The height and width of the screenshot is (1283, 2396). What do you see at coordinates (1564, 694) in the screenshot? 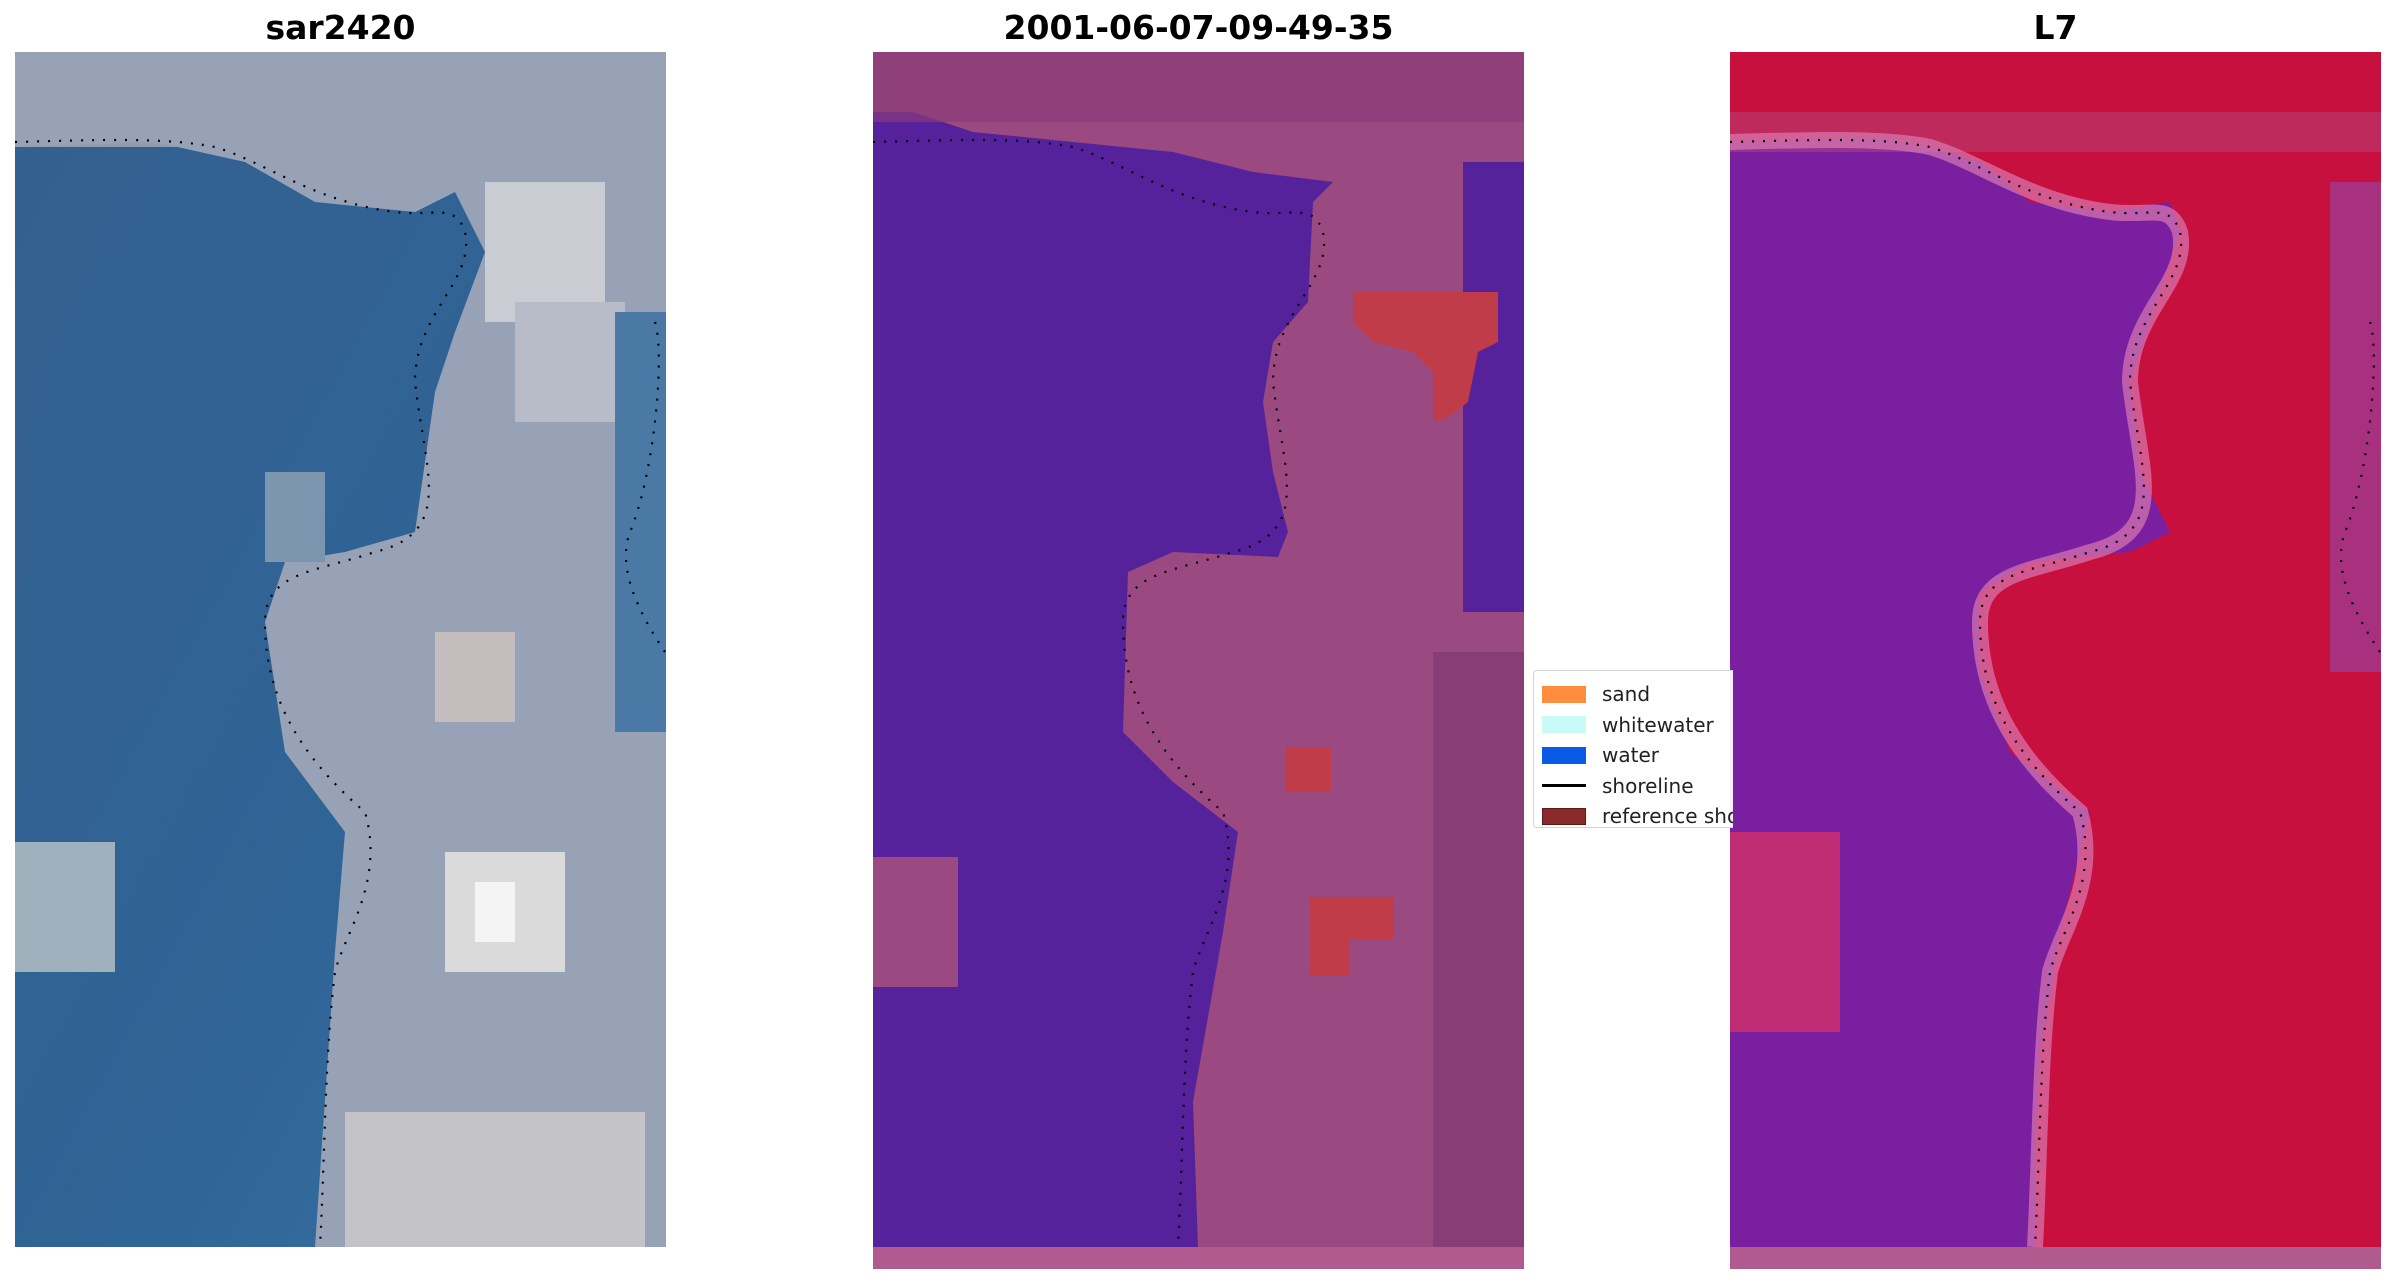
I see `sand-swatch` at bounding box center [1564, 694].